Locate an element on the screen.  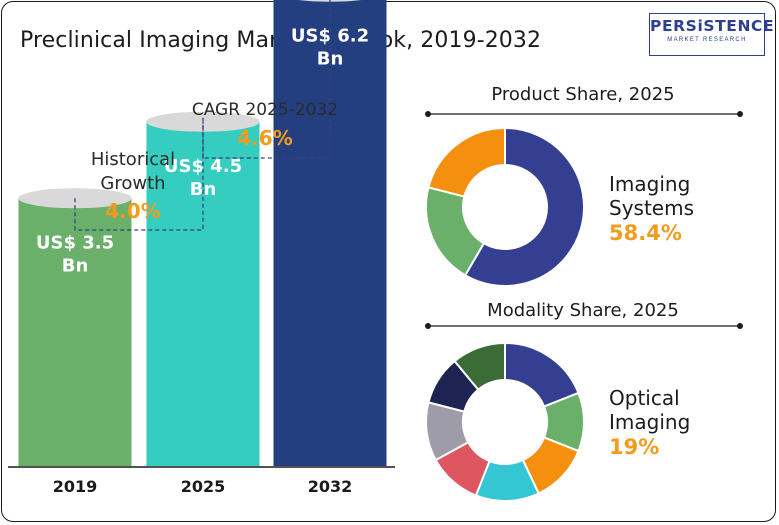
brand-logo: PERSiSTENCE MARKET RESEARCH is located at coordinates (712, 34).